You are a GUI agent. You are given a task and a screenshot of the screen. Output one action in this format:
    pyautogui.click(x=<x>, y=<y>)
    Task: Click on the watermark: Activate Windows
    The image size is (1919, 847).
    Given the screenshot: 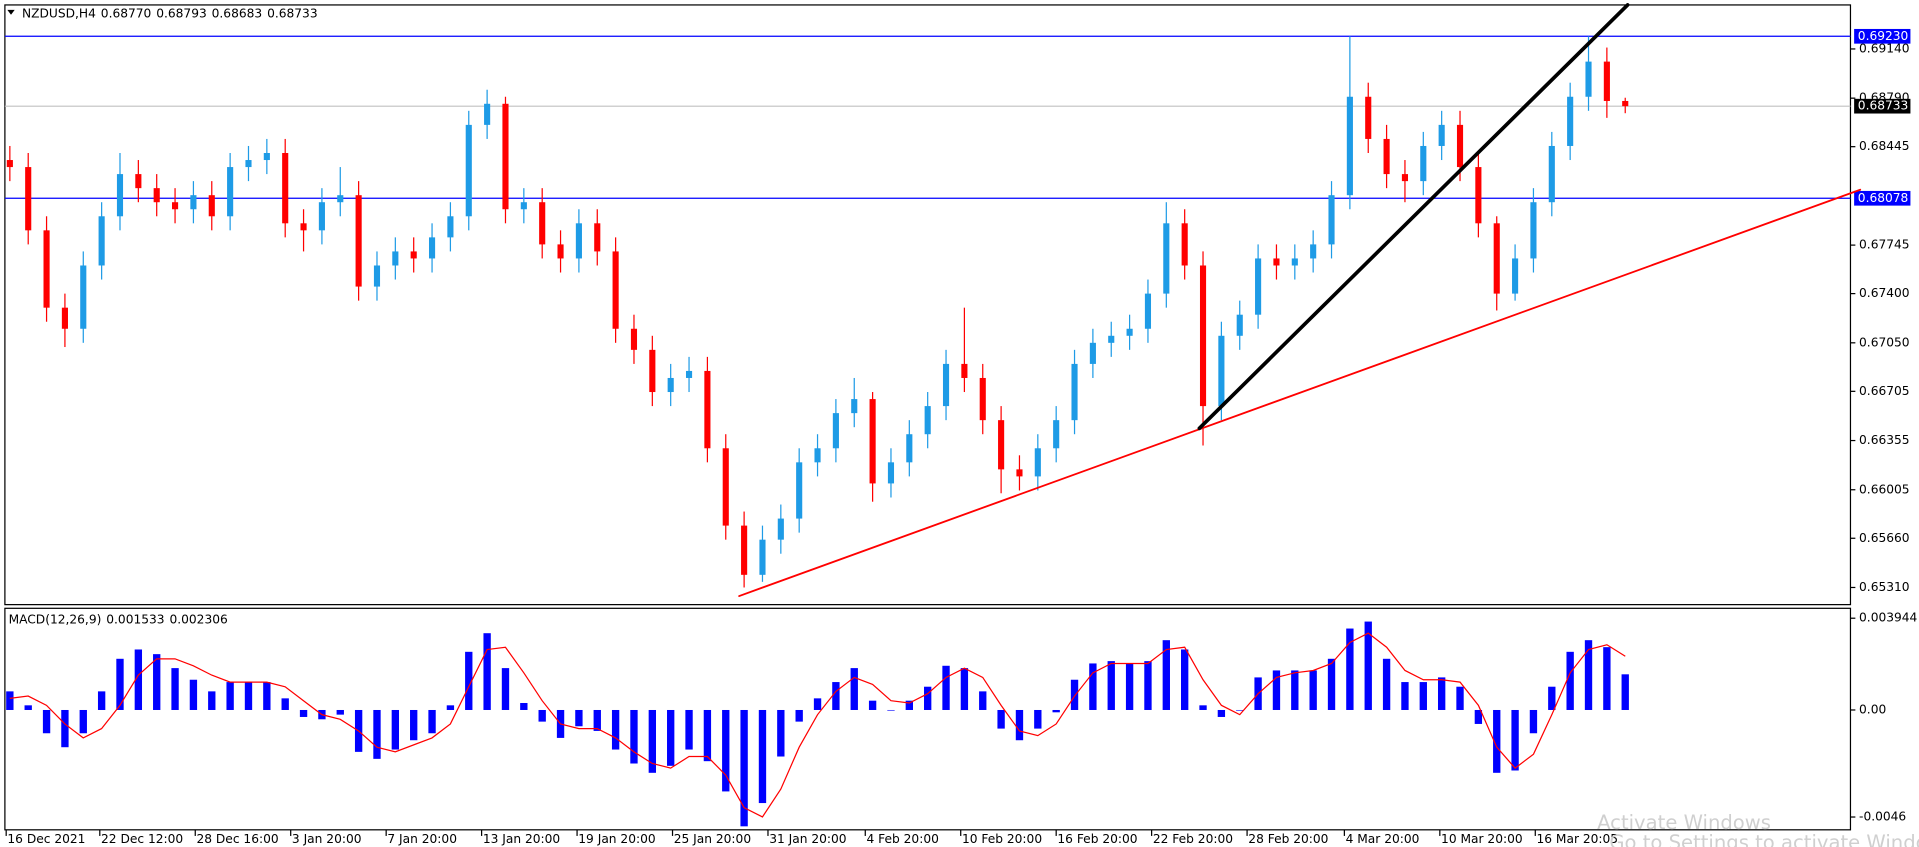 What is the action you would take?
    pyautogui.click(x=1684, y=822)
    